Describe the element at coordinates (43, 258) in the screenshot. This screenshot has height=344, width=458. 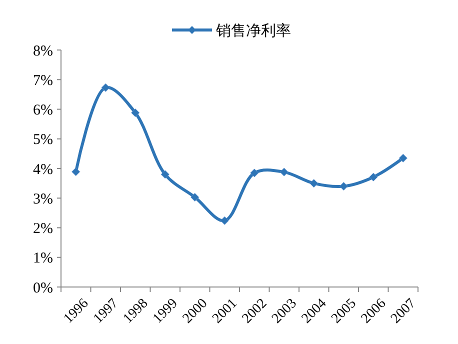
I see `y-tick-label: 1%` at that location.